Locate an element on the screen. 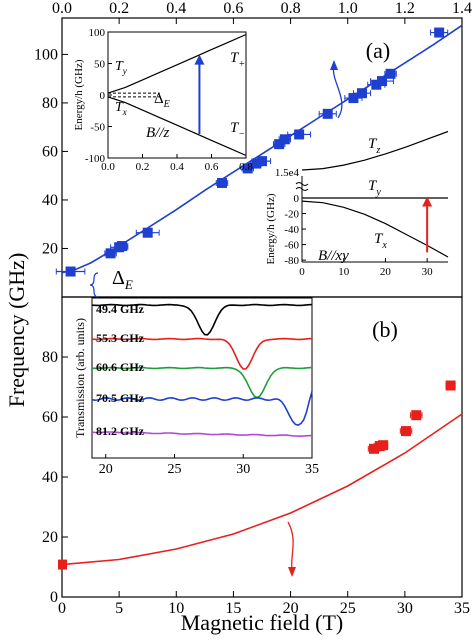 This screenshot has height=641, width=474. top-tick-label: 0.8 is located at coordinates (291, 8).